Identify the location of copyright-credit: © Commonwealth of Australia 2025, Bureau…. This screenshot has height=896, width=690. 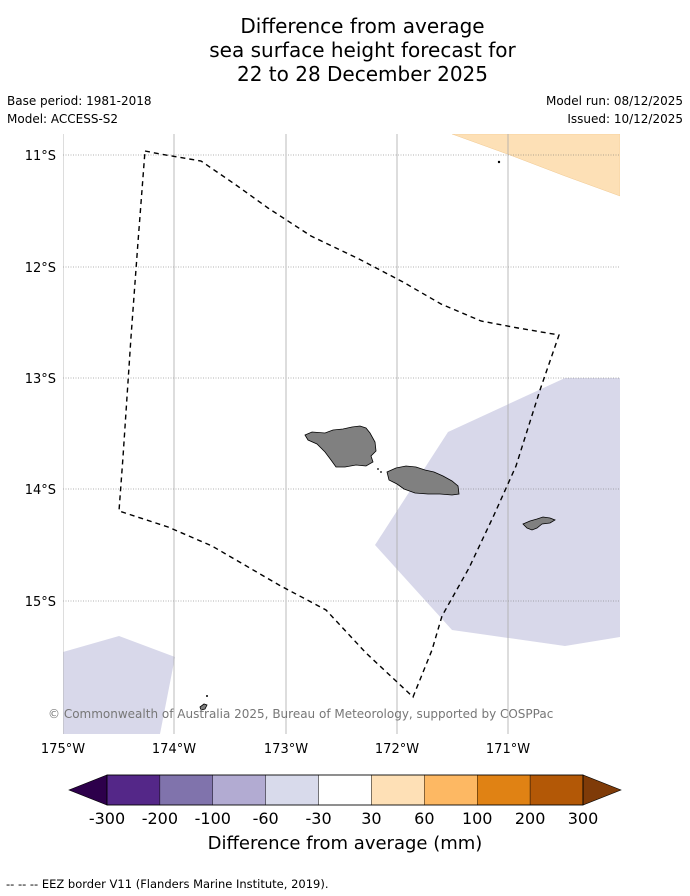
(301, 714).